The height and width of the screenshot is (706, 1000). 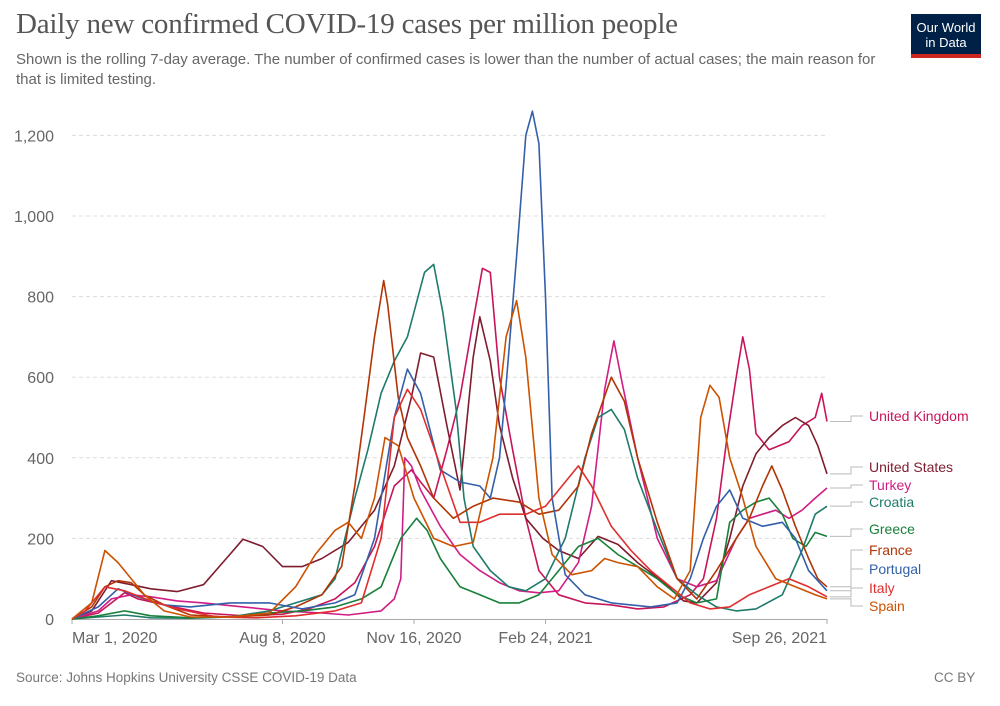 What do you see at coordinates (911, 467) in the screenshot?
I see `legend-label-united-states: United States` at bounding box center [911, 467].